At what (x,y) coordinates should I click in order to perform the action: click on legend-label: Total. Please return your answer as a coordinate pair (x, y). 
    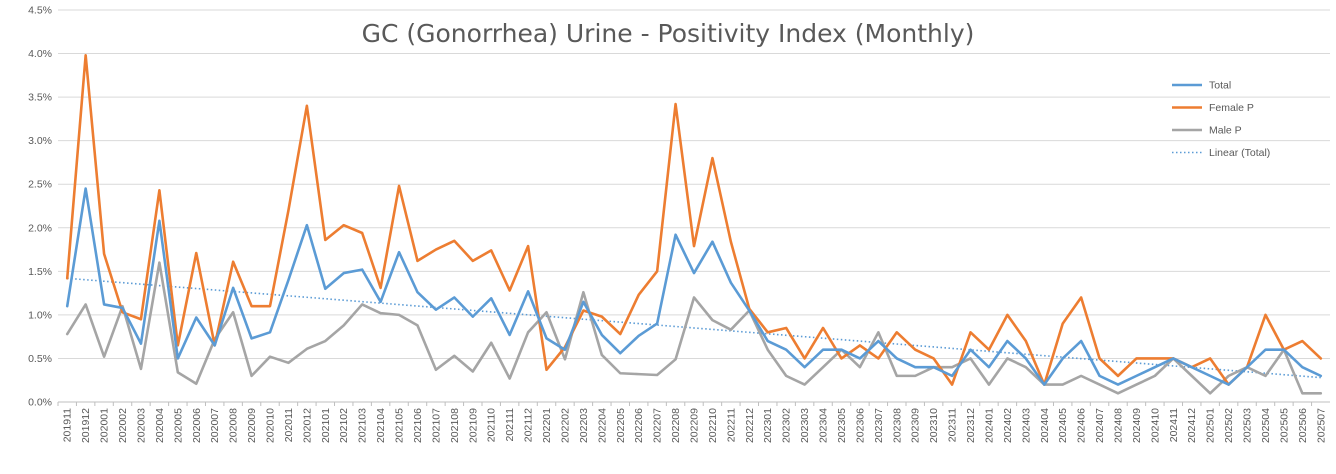
    Looking at the image, I should click on (1220, 86).